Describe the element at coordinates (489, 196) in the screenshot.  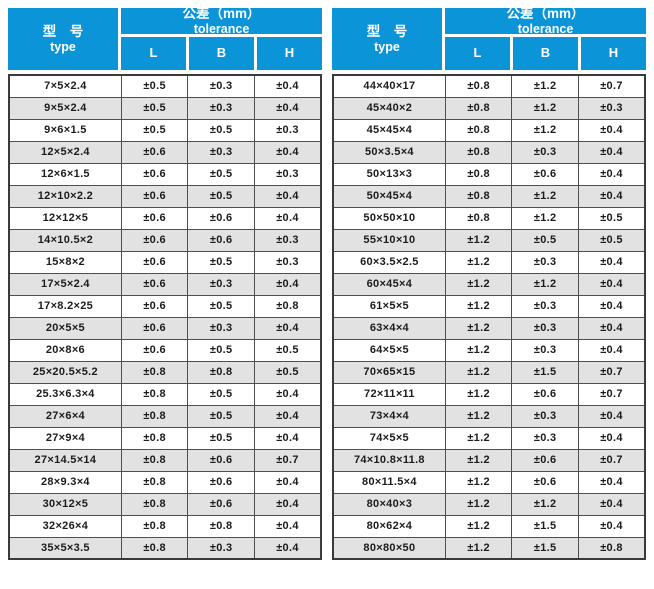
I see `table-row: 50×45×4 ±0.8 ±1.2 ±0.4` at that location.